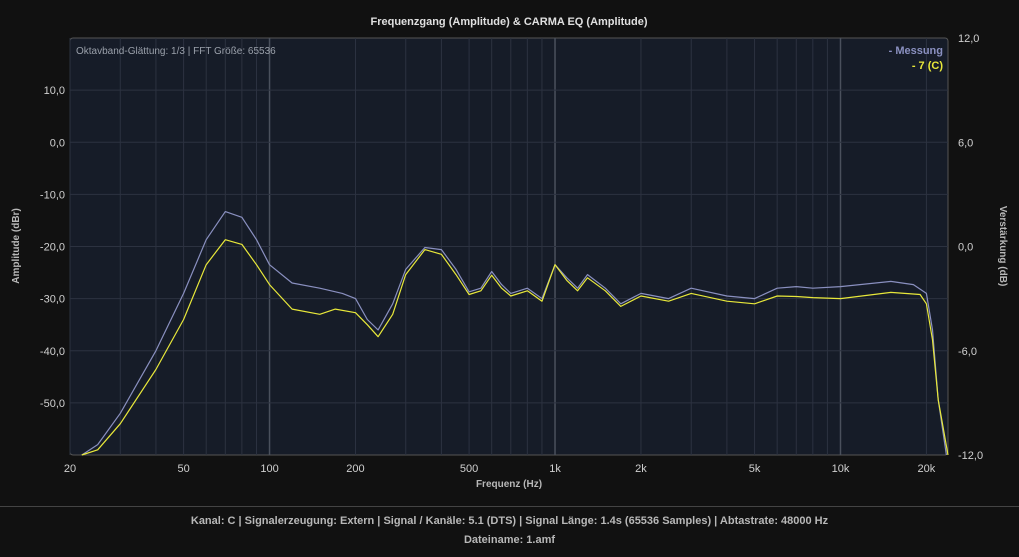 This screenshot has width=1019, height=557. Describe the element at coordinates (555, 469) in the screenshot. I see `x-tick-label: 1k` at that location.